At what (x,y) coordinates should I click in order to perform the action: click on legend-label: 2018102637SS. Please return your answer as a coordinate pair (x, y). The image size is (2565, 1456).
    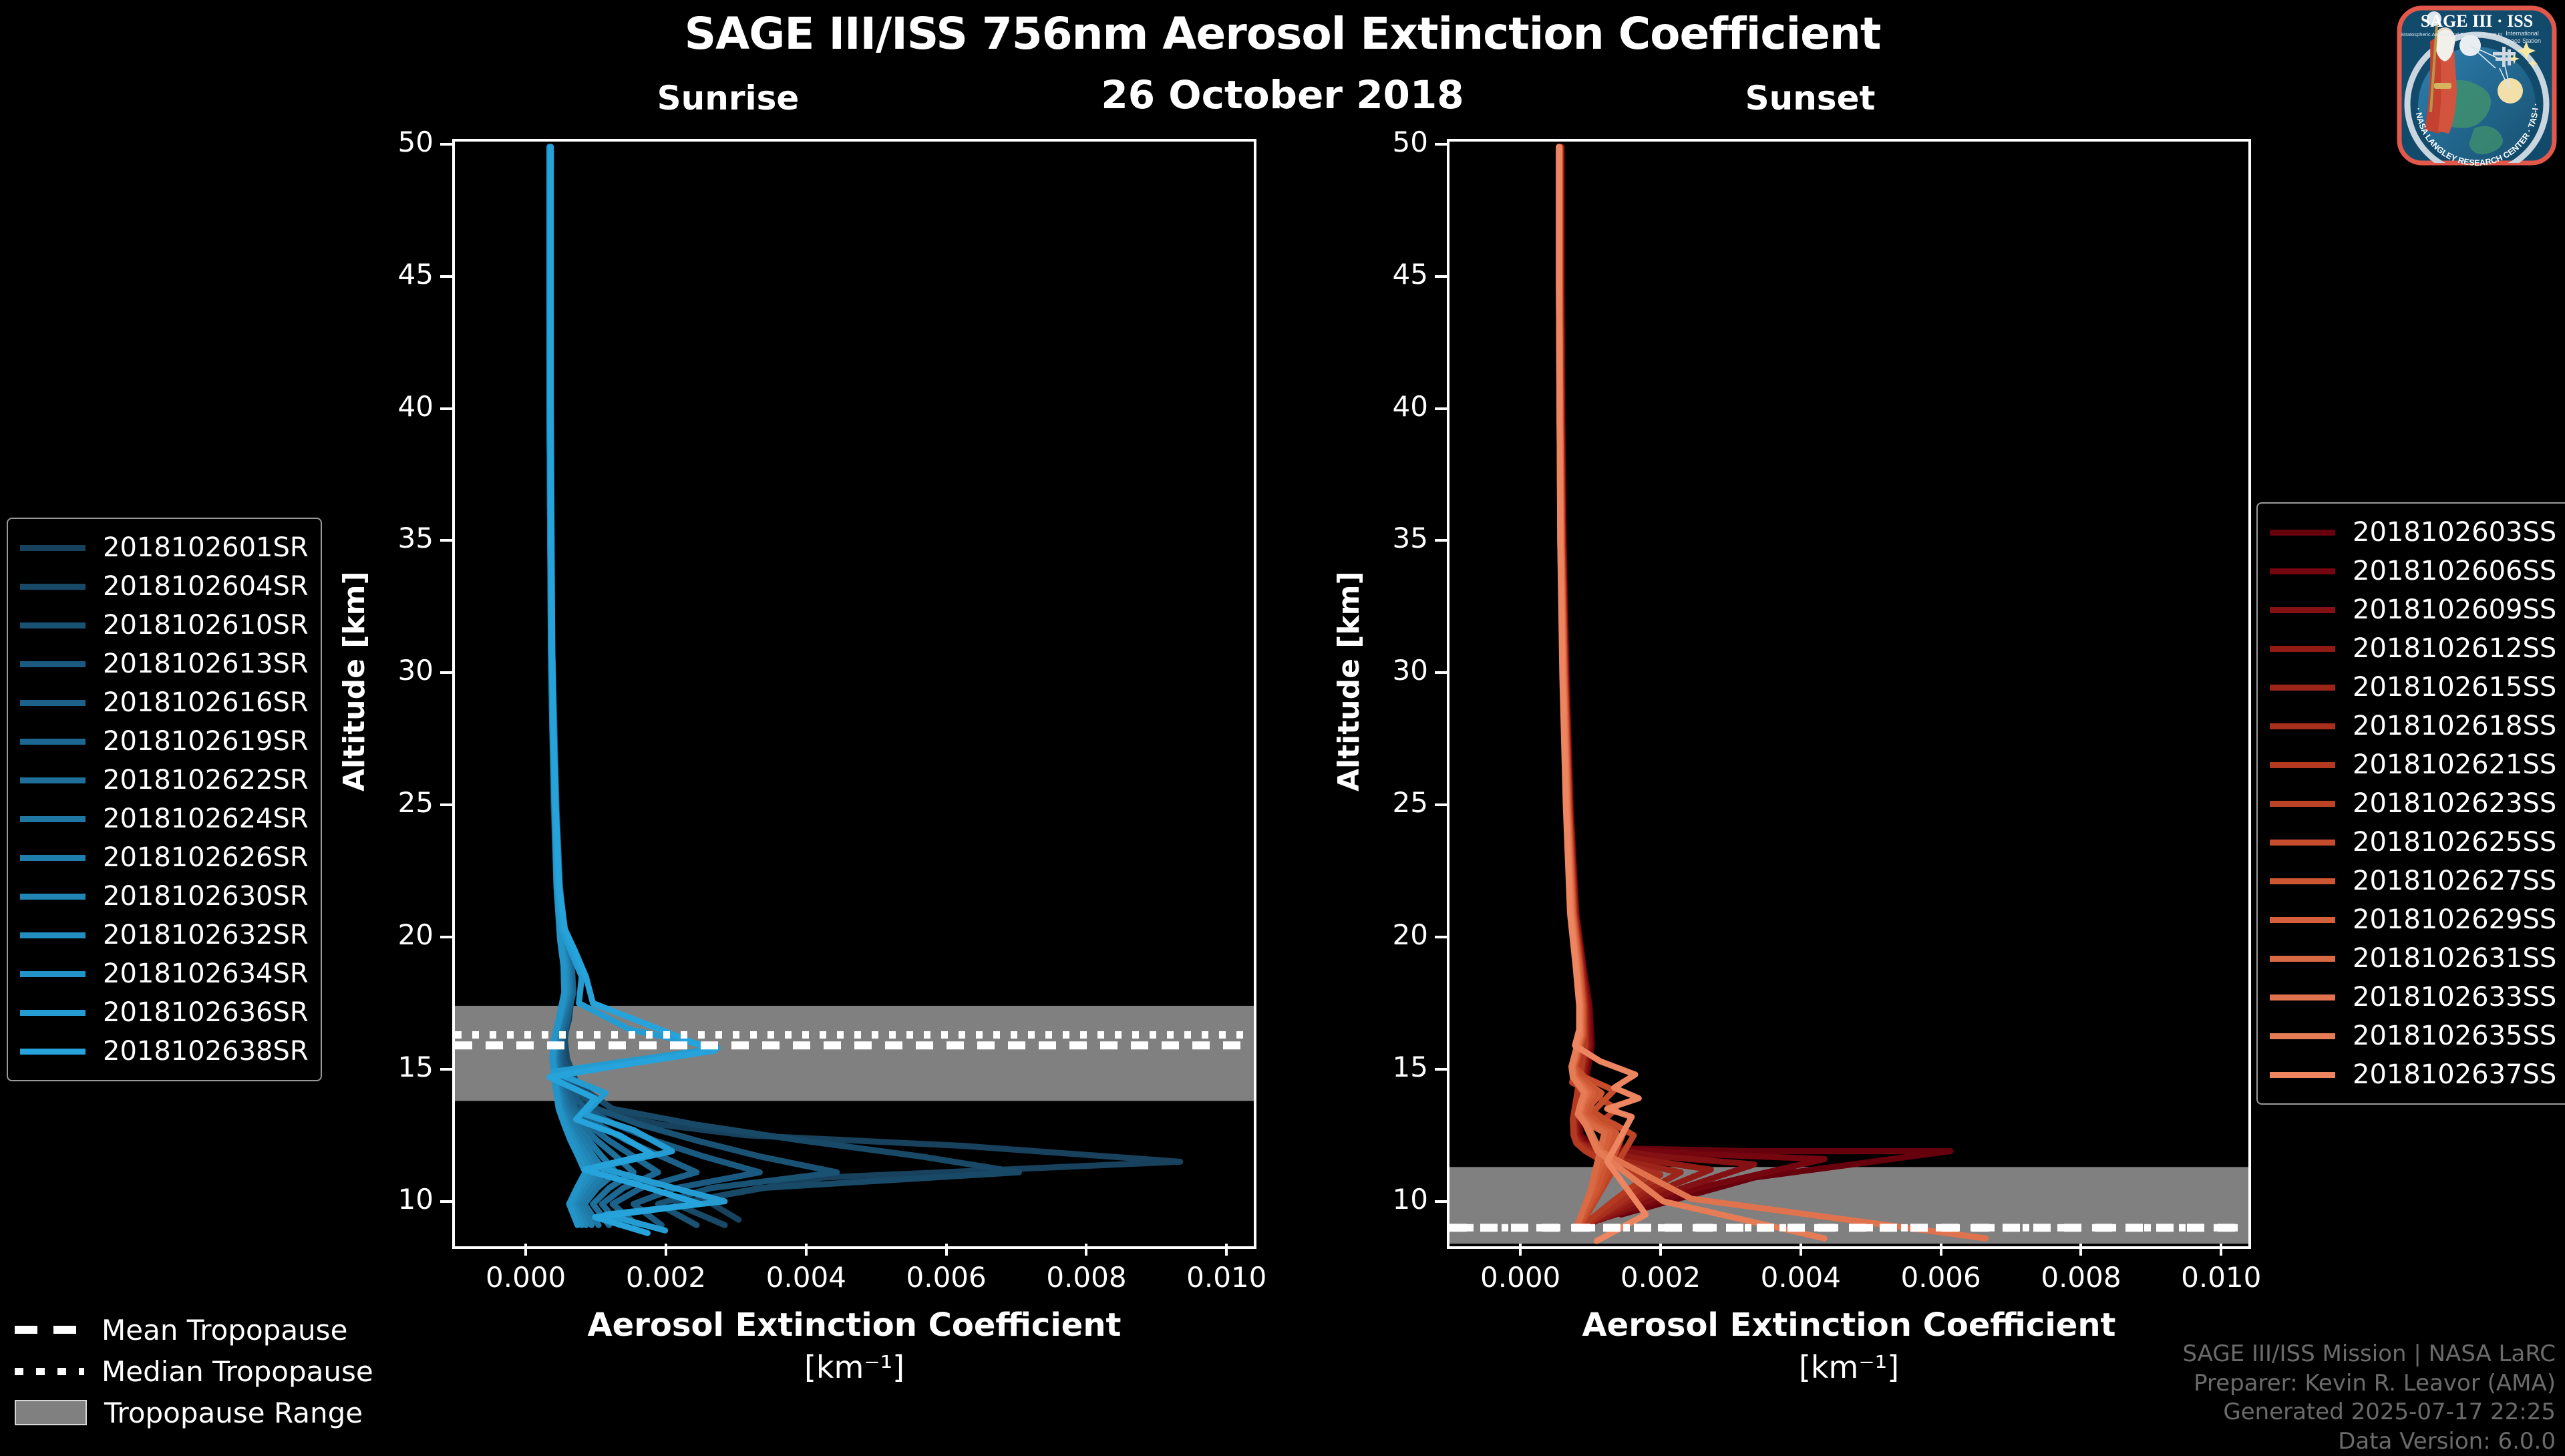
    Looking at the image, I should click on (2455, 1074).